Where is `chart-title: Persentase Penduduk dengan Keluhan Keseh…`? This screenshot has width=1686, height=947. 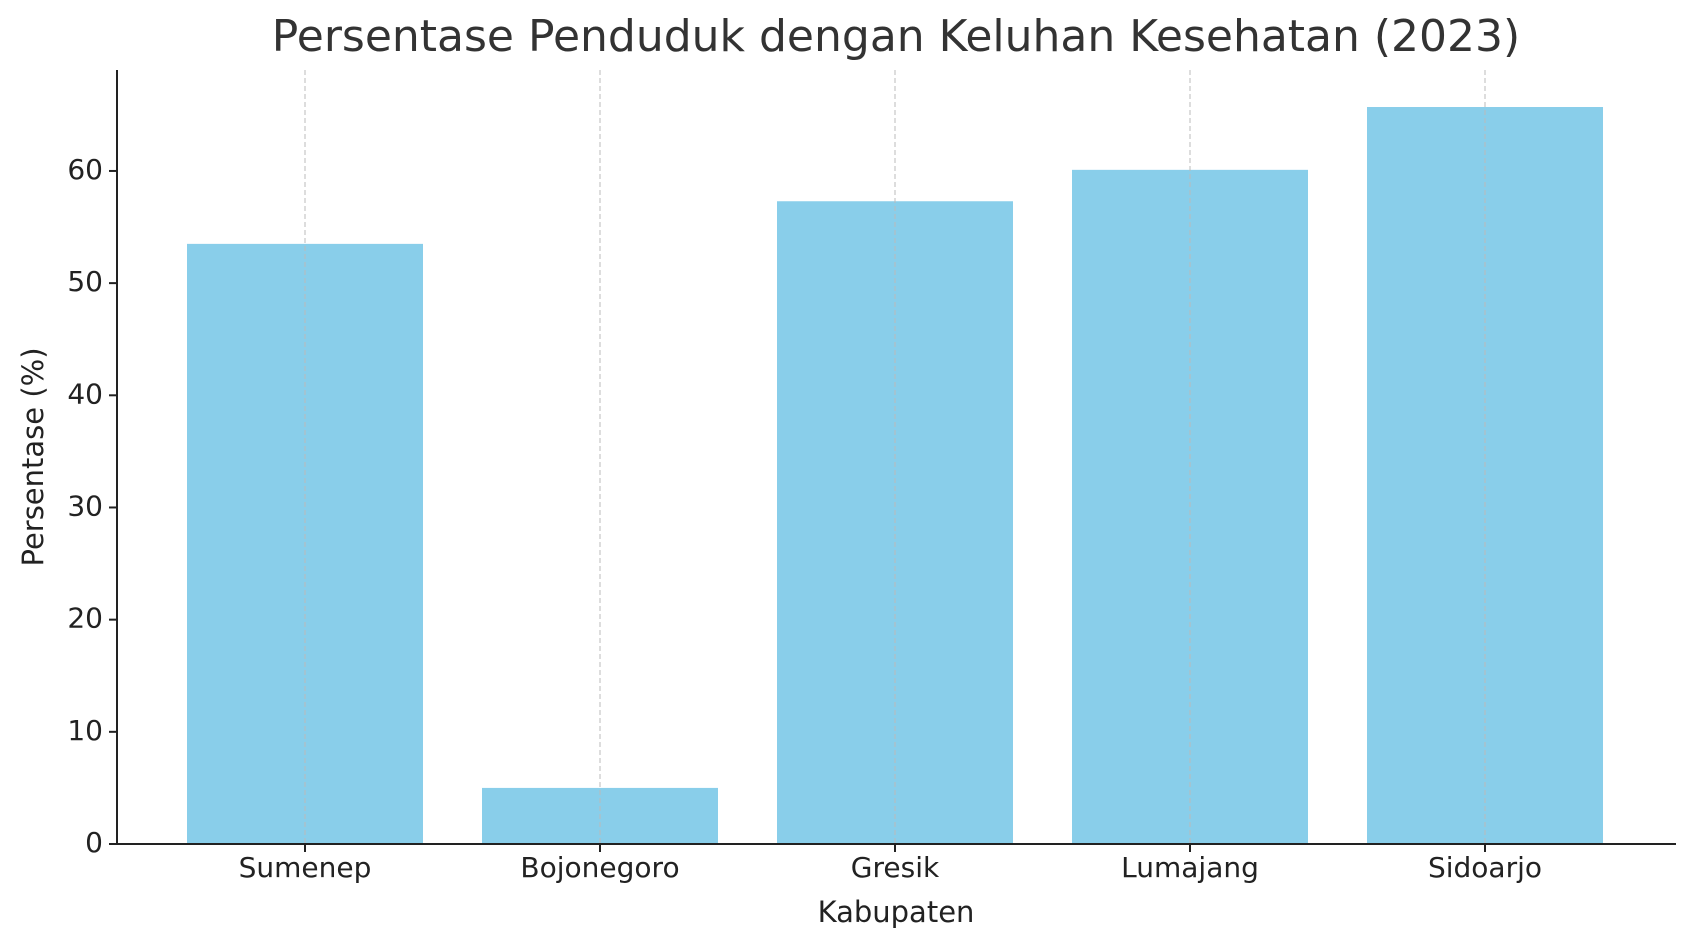
chart-title: Persentase Penduduk dengan Keluhan Keseh… is located at coordinates (896, 36).